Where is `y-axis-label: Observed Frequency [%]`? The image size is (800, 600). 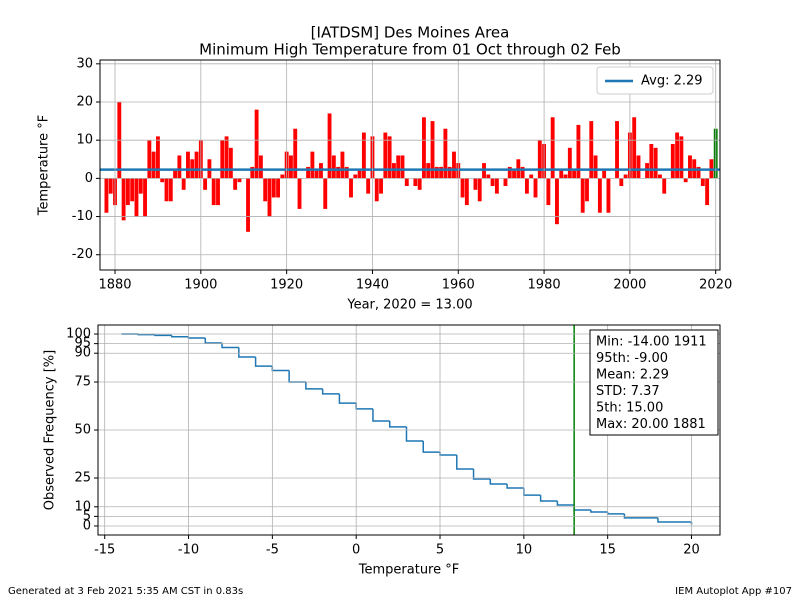
y-axis-label: Observed Frequency [%] is located at coordinates (50, 430).